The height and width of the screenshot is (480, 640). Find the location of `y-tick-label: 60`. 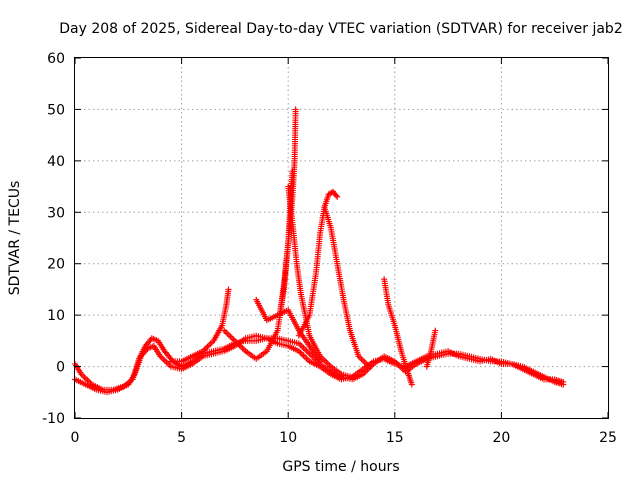

y-tick-label: 60 is located at coordinates (56, 59).